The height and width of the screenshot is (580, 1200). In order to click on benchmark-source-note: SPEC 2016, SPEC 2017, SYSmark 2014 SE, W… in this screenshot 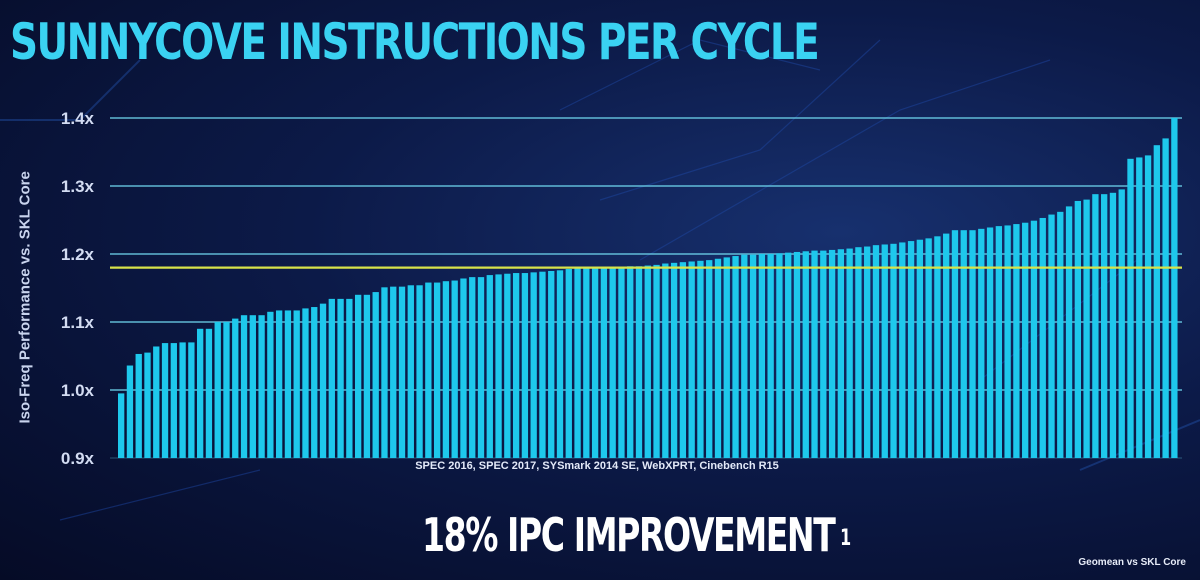, I will do `click(600, 466)`.